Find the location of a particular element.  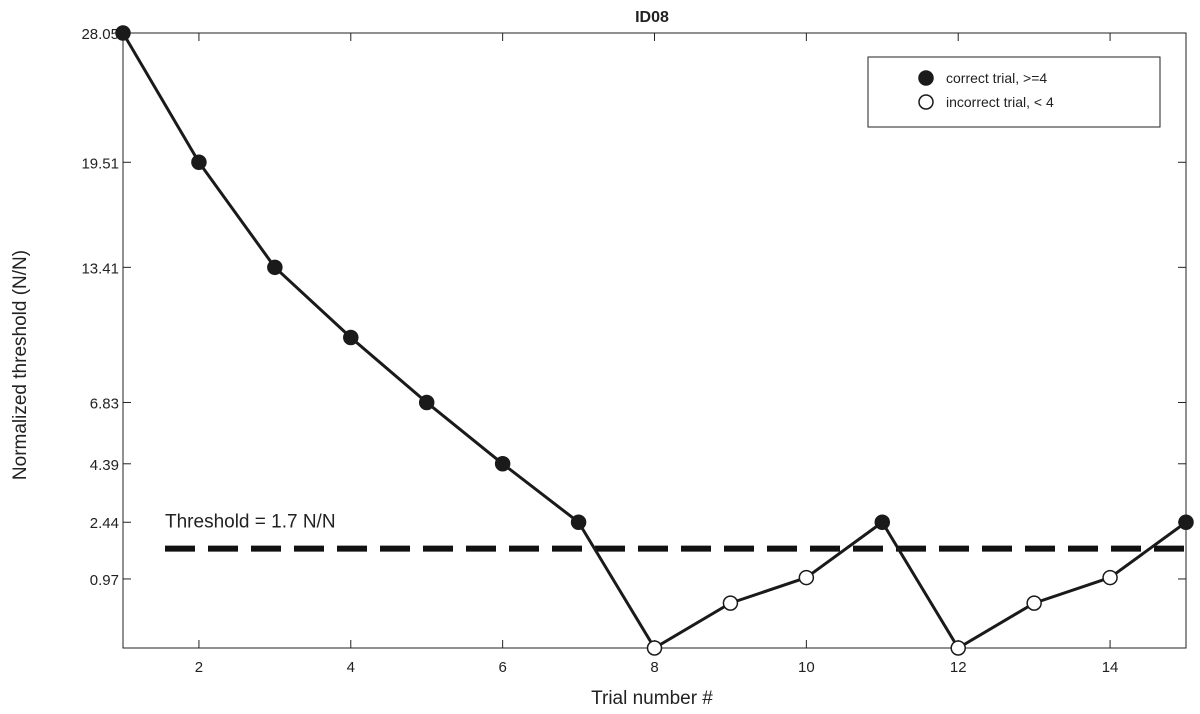

y-tick-label: 2.44 is located at coordinates (104, 523).